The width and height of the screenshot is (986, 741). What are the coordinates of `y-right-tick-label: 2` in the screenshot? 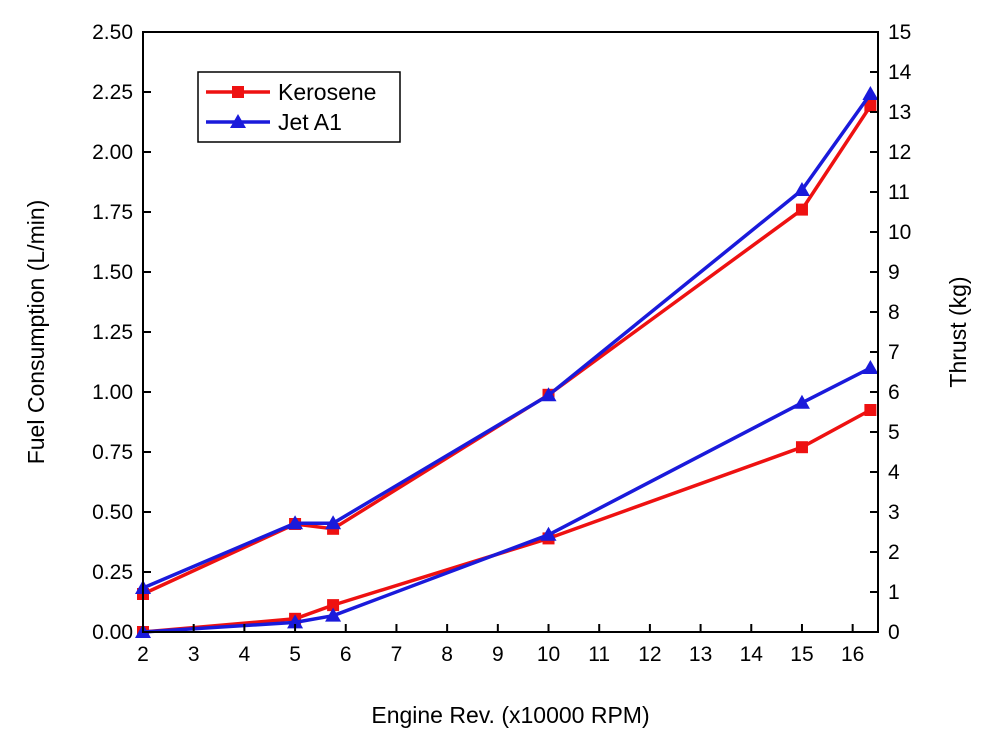 It's located at (894, 552).